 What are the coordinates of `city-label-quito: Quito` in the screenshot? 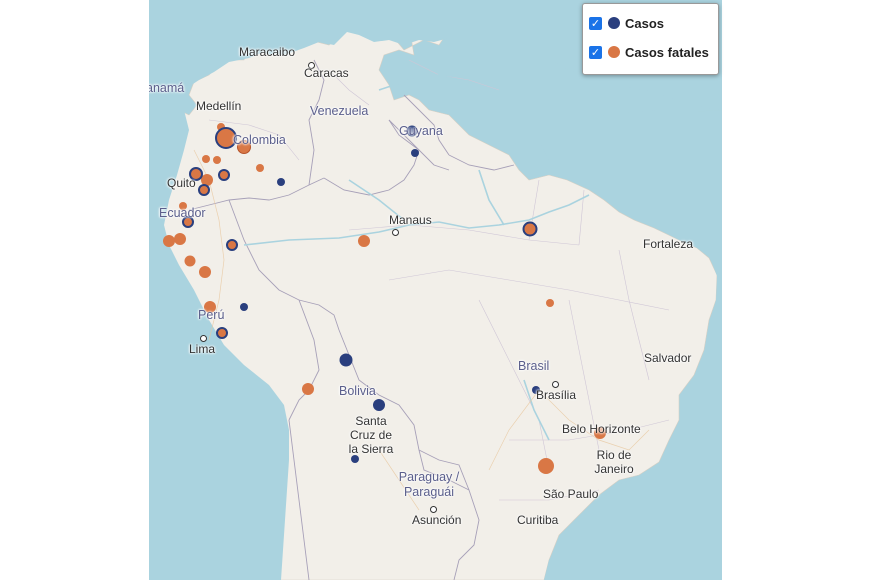 It's located at (181, 183).